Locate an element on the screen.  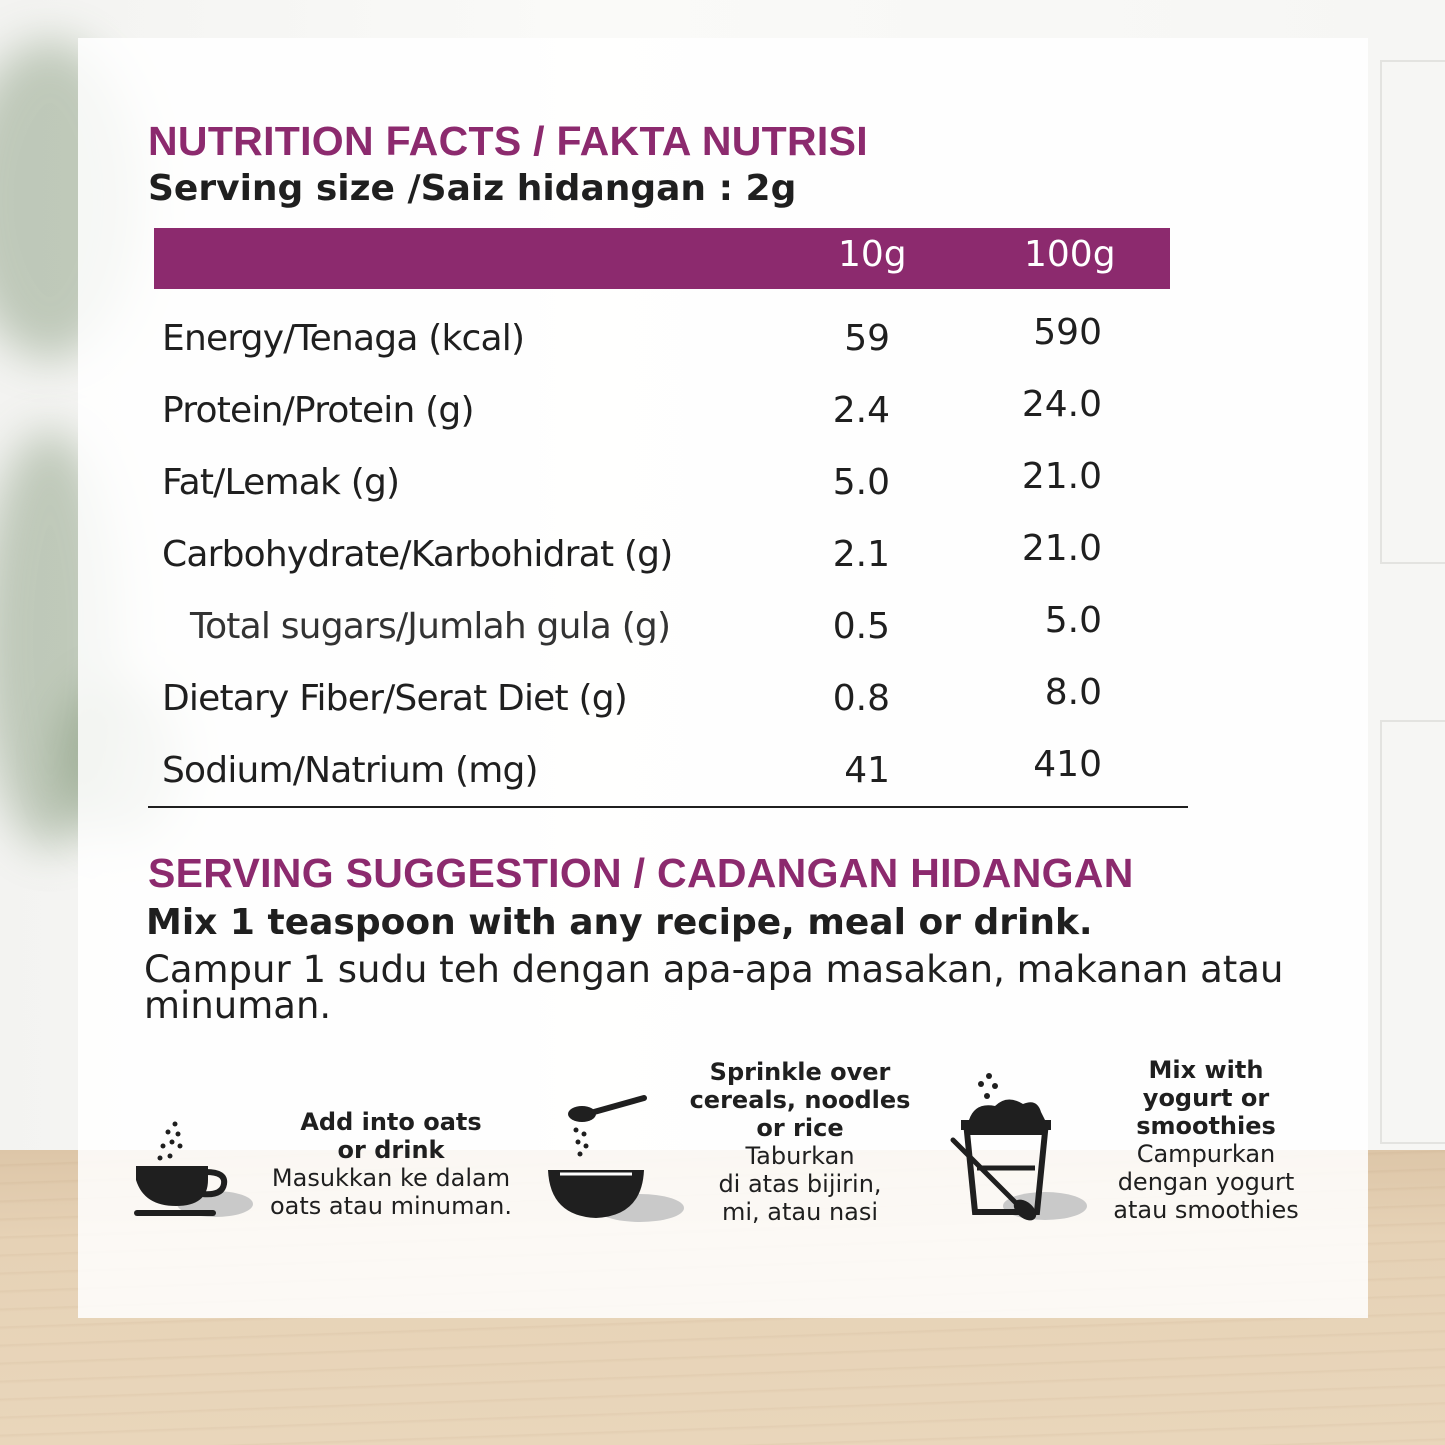
value-per-100g: 24.0 is located at coordinates (1061, 404).